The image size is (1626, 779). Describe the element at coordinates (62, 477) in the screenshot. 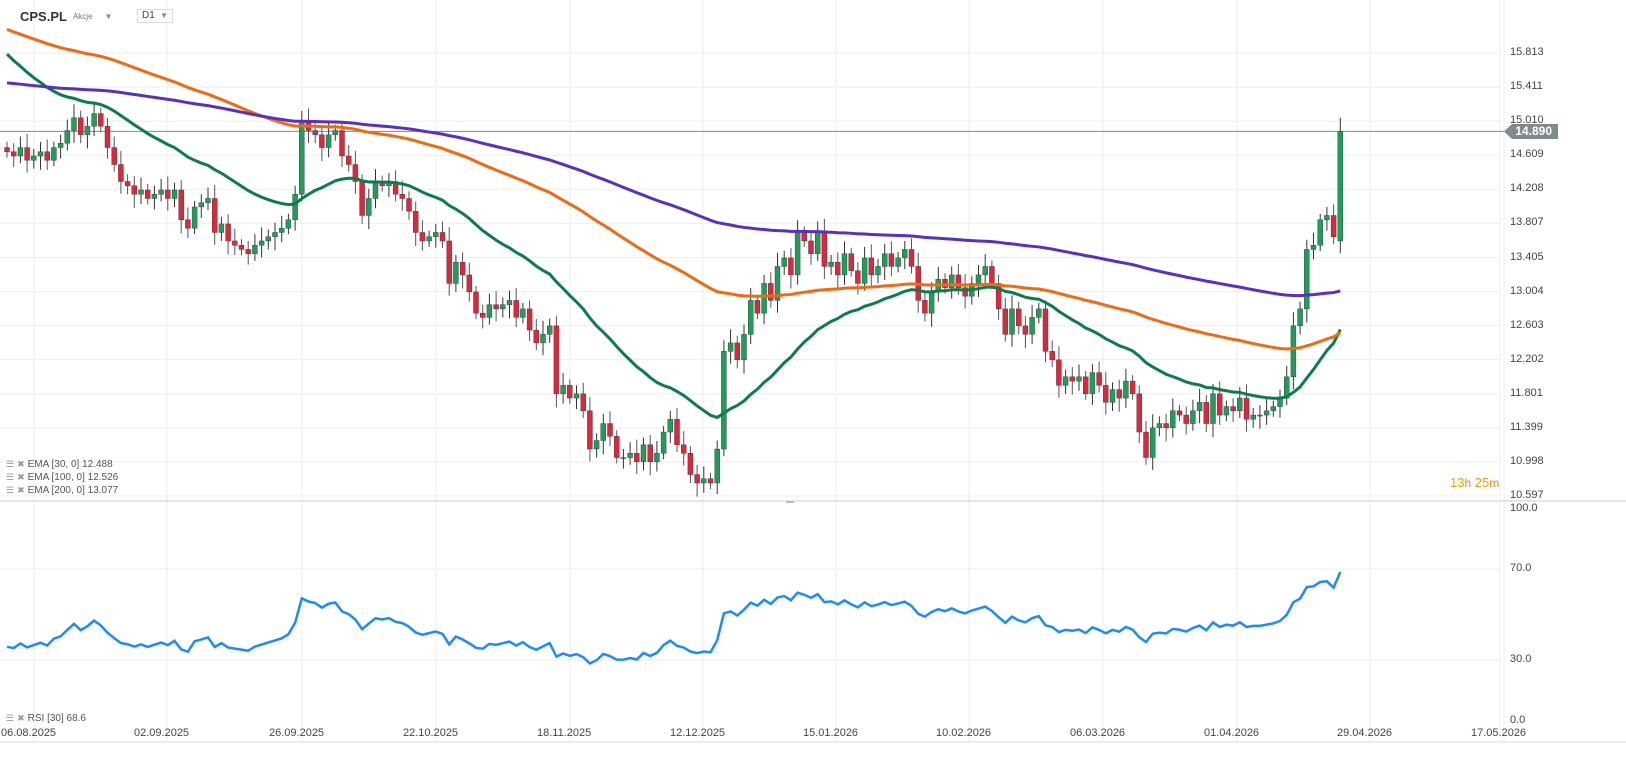

I see `legend-ema100: ☰ ✖ EMA [100, 0] 12.526` at that location.